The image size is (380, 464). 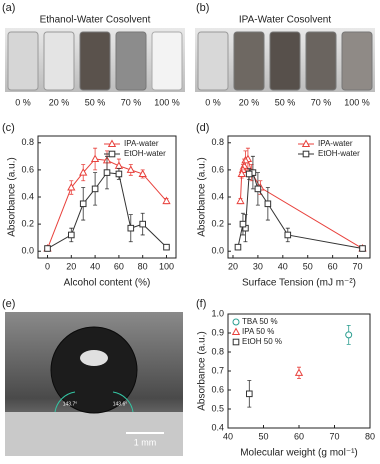 What do you see at coordinates (217, 408) in the screenshot?
I see `y-tick-label: 0.5` at bounding box center [217, 408].